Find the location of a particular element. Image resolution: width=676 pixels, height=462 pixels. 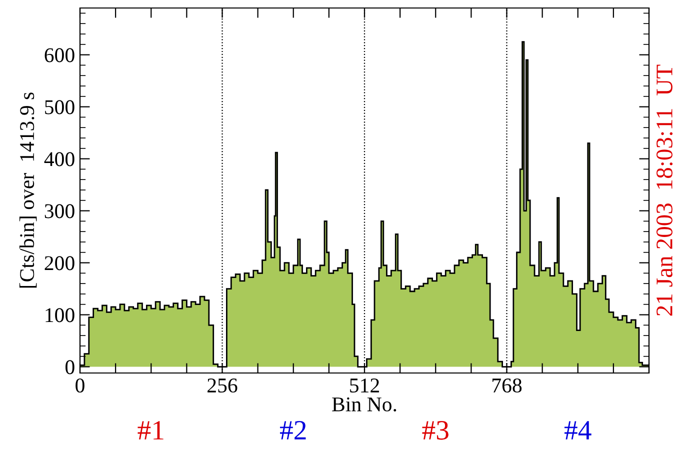

y-tick-label: 400 is located at coordinates (59, 159).